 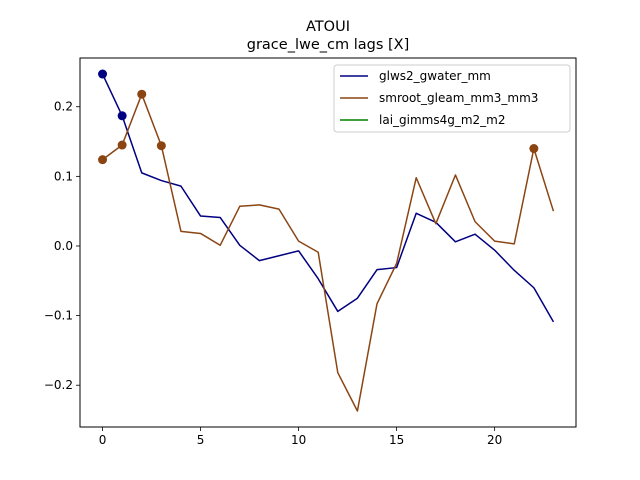 I want to click on x-tick-label: 0, so click(x=103, y=440).